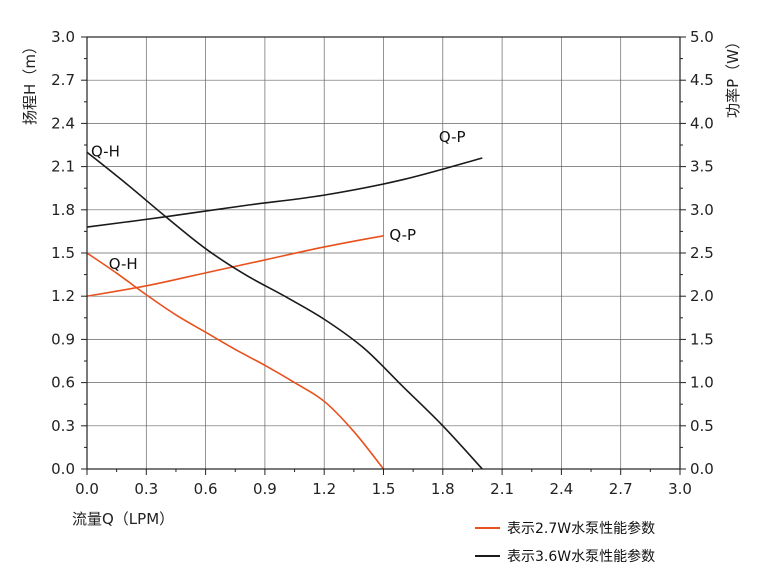 This screenshot has width=763, height=574. I want to click on series-labels: Q-H Q-P Q-H Q-P, so click(278, 200).